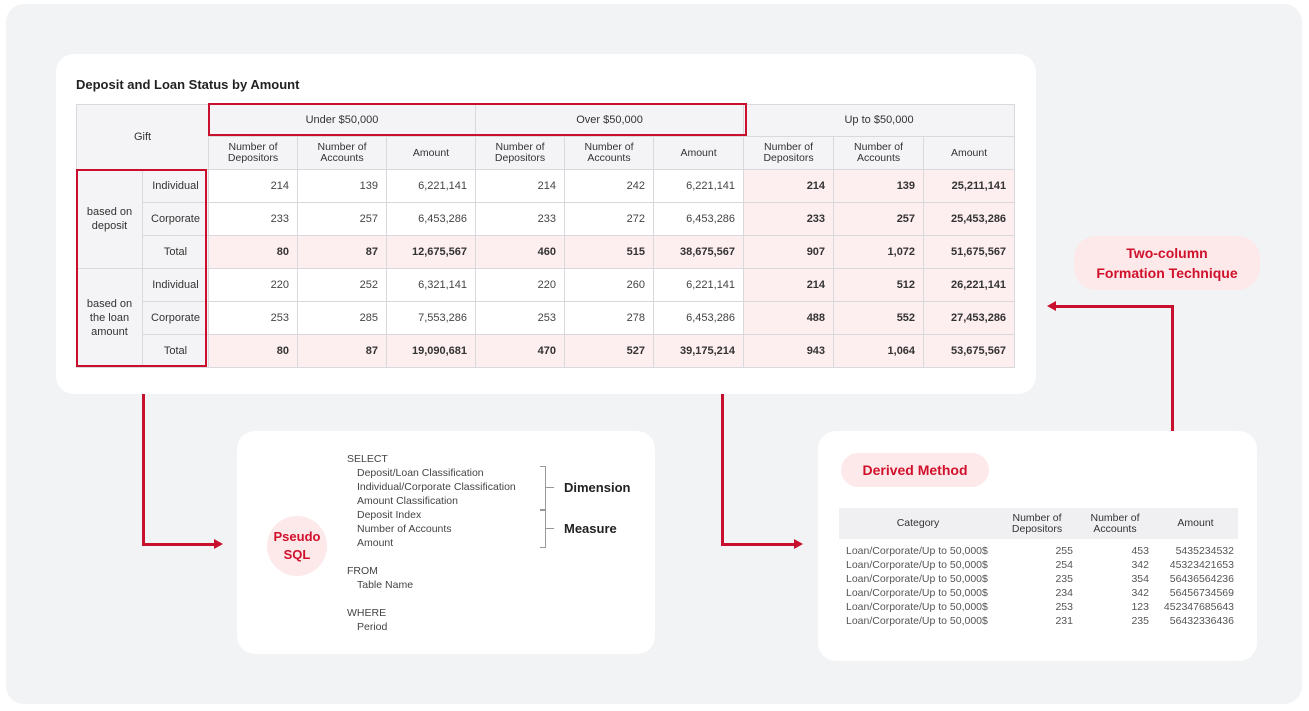 The image size is (1309, 711). What do you see at coordinates (789, 318) in the screenshot?
I see `table-cell: 488` at bounding box center [789, 318].